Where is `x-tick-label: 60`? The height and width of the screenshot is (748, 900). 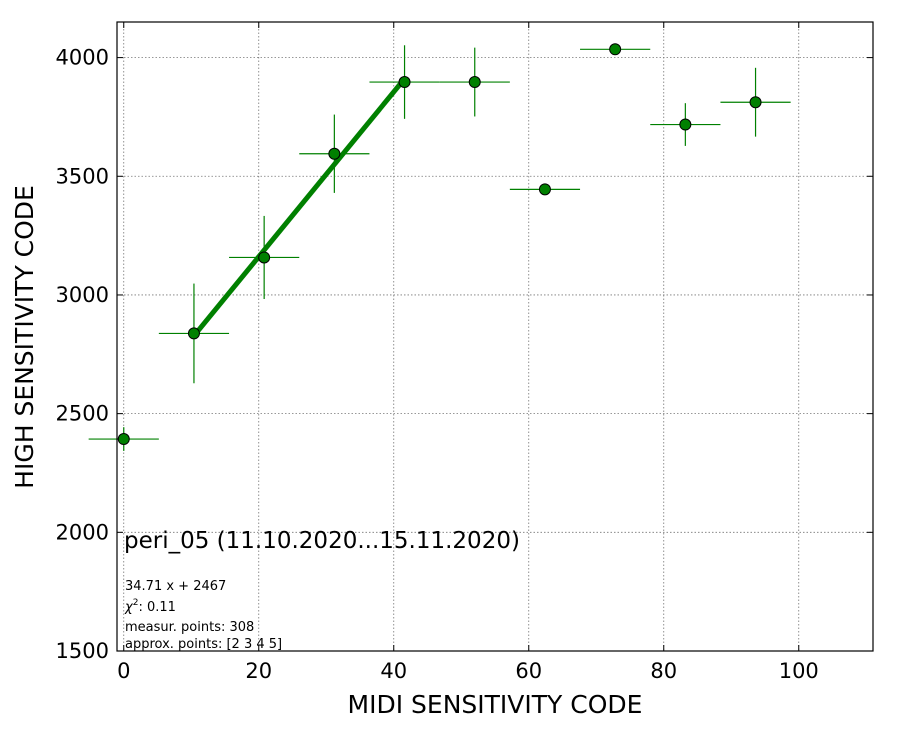 x-tick-label: 60 is located at coordinates (528, 671).